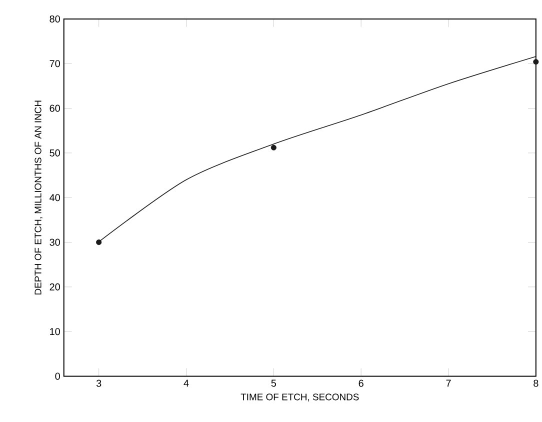 The height and width of the screenshot is (422, 542). I want to click on y-tick-label: 60, so click(55, 108).